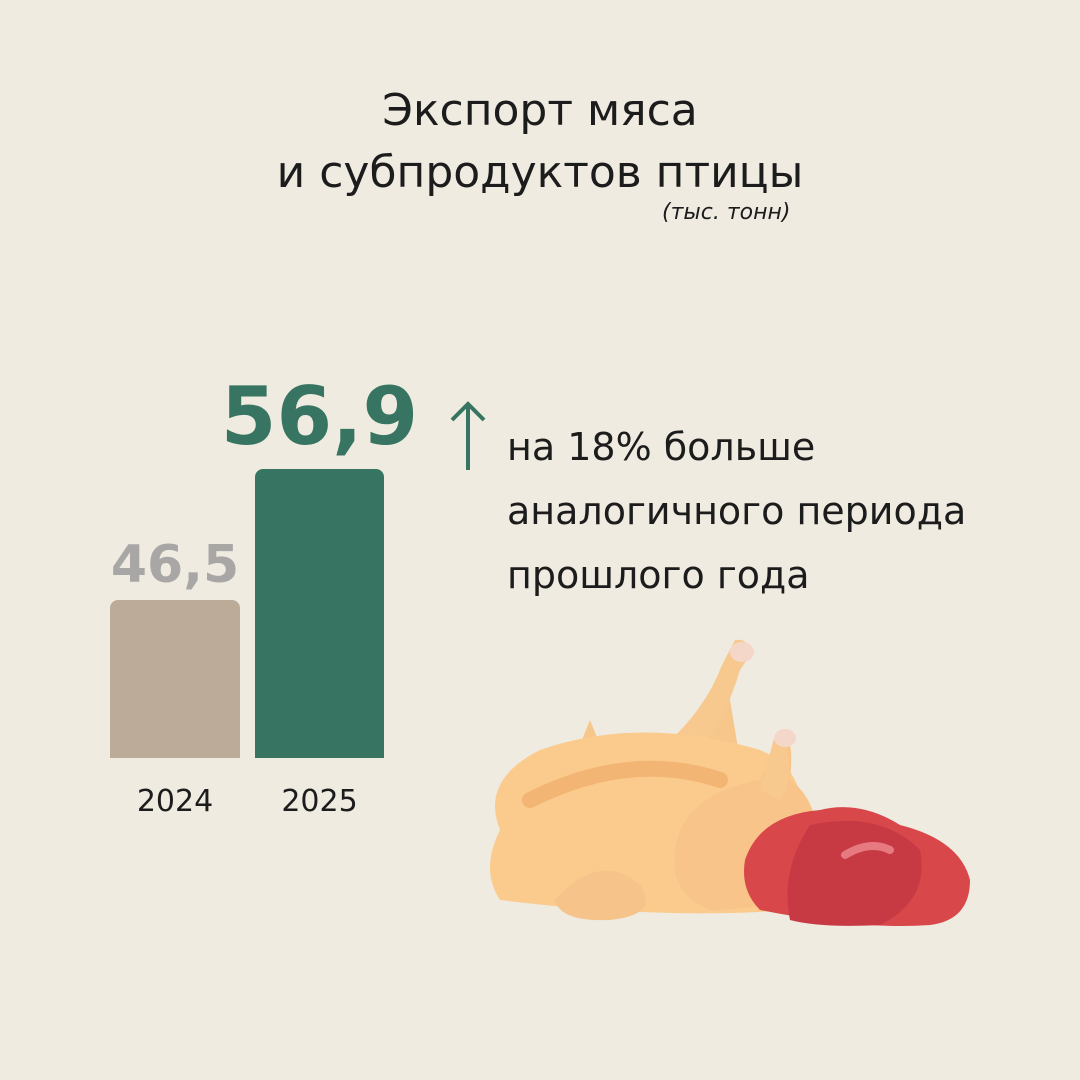 The image size is (1080, 1080). Describe the element at coordinates (468, 435) in the screenshot. I see `arrow-up-icon` at that location.